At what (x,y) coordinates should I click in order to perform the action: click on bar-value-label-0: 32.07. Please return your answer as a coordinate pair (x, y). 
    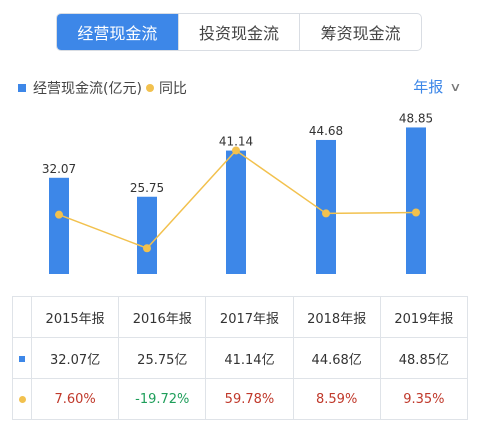
    Looking at the image, I should click on (59, 169).